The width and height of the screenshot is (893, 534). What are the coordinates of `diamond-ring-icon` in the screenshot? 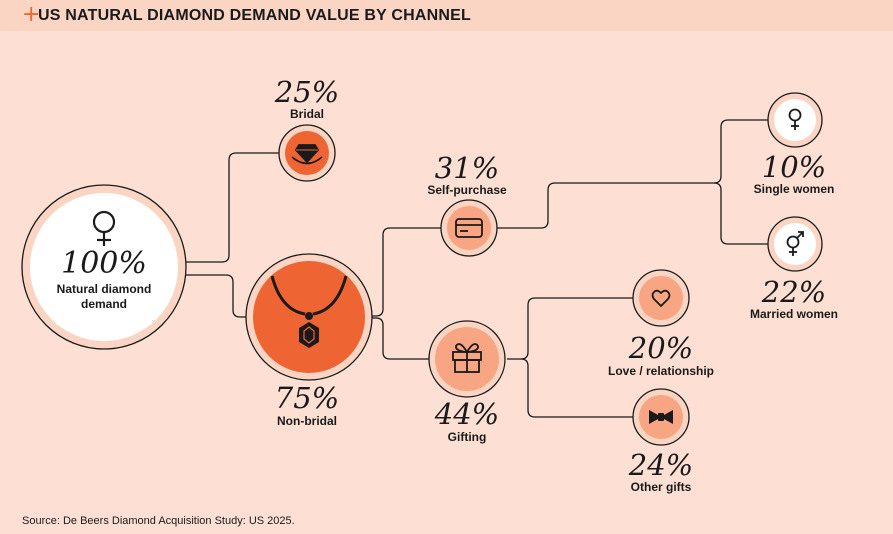 It's located at (307, 154).